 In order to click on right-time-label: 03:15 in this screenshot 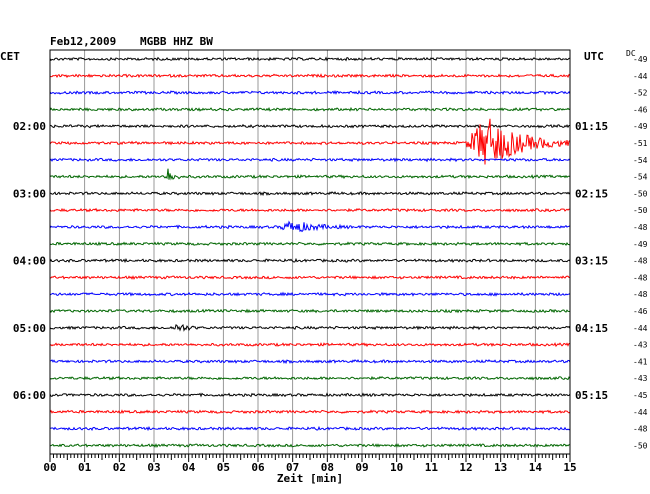, I will do `click(591, 261)`.